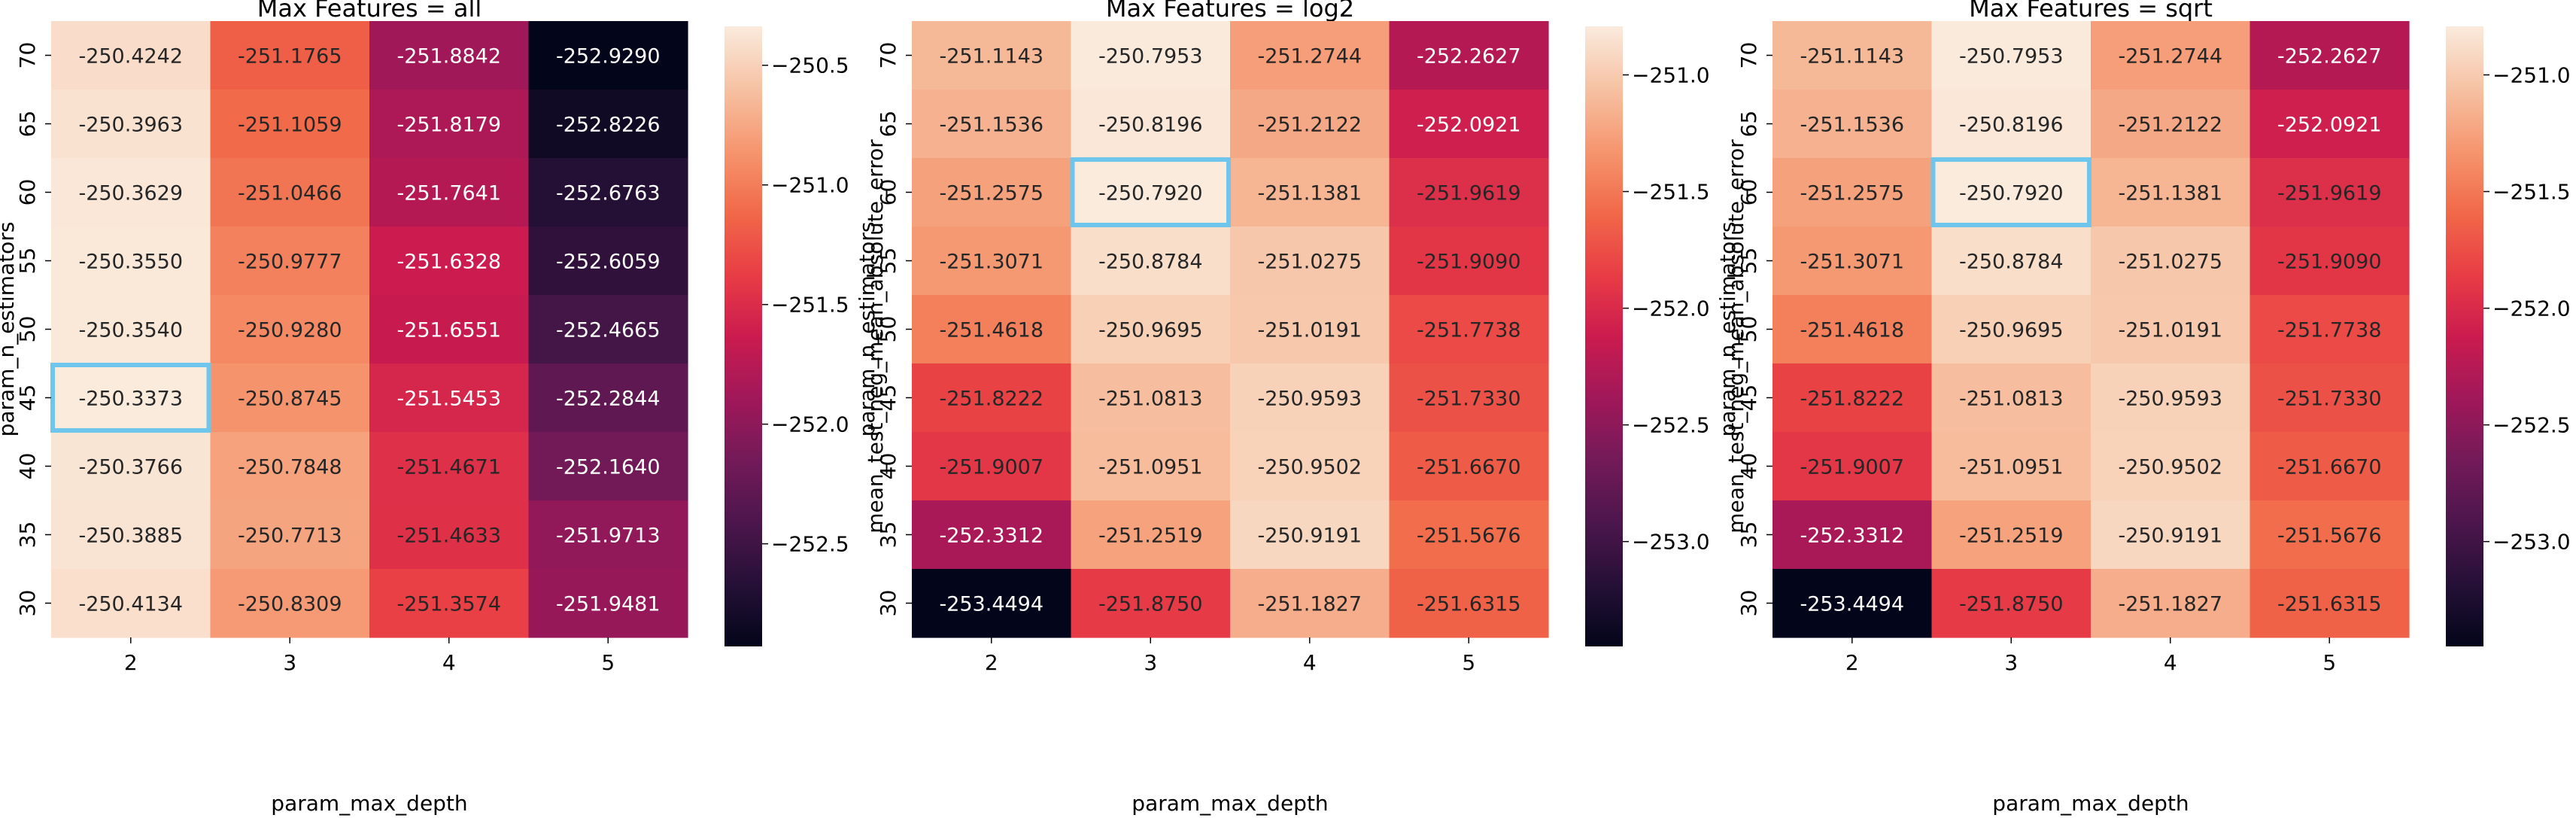 The image size is (2576, 818). Describe the element at coordinates (1727, 329) in the screenshot. I see `y-axis-label: param_n_estimators` at that location.